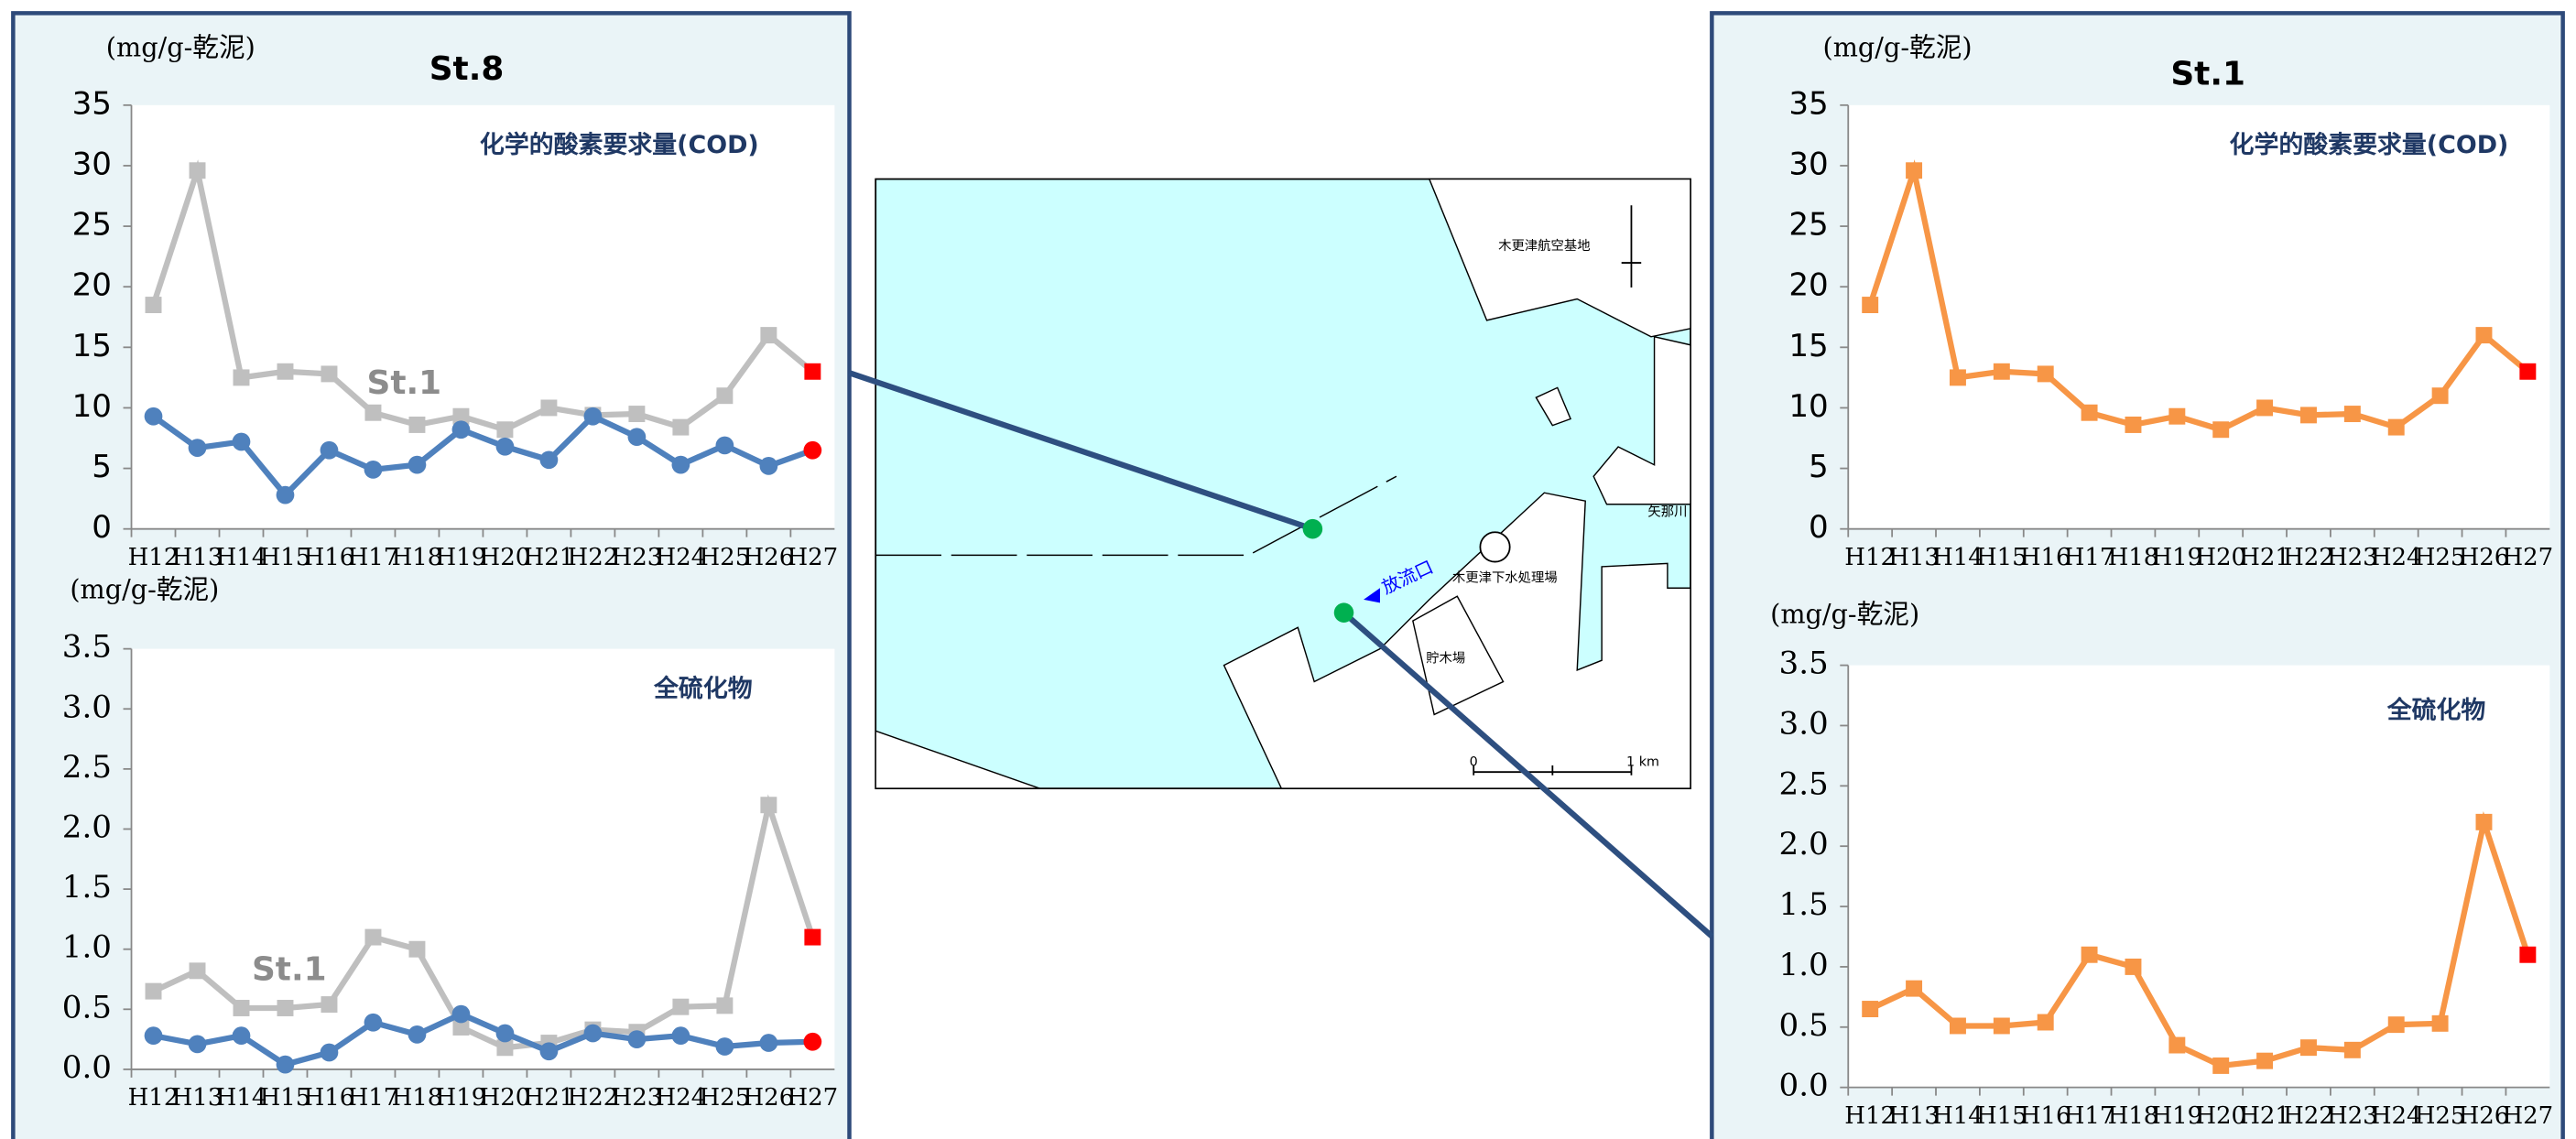  I want to click on y-tick-label: 30, so click(92, 164).